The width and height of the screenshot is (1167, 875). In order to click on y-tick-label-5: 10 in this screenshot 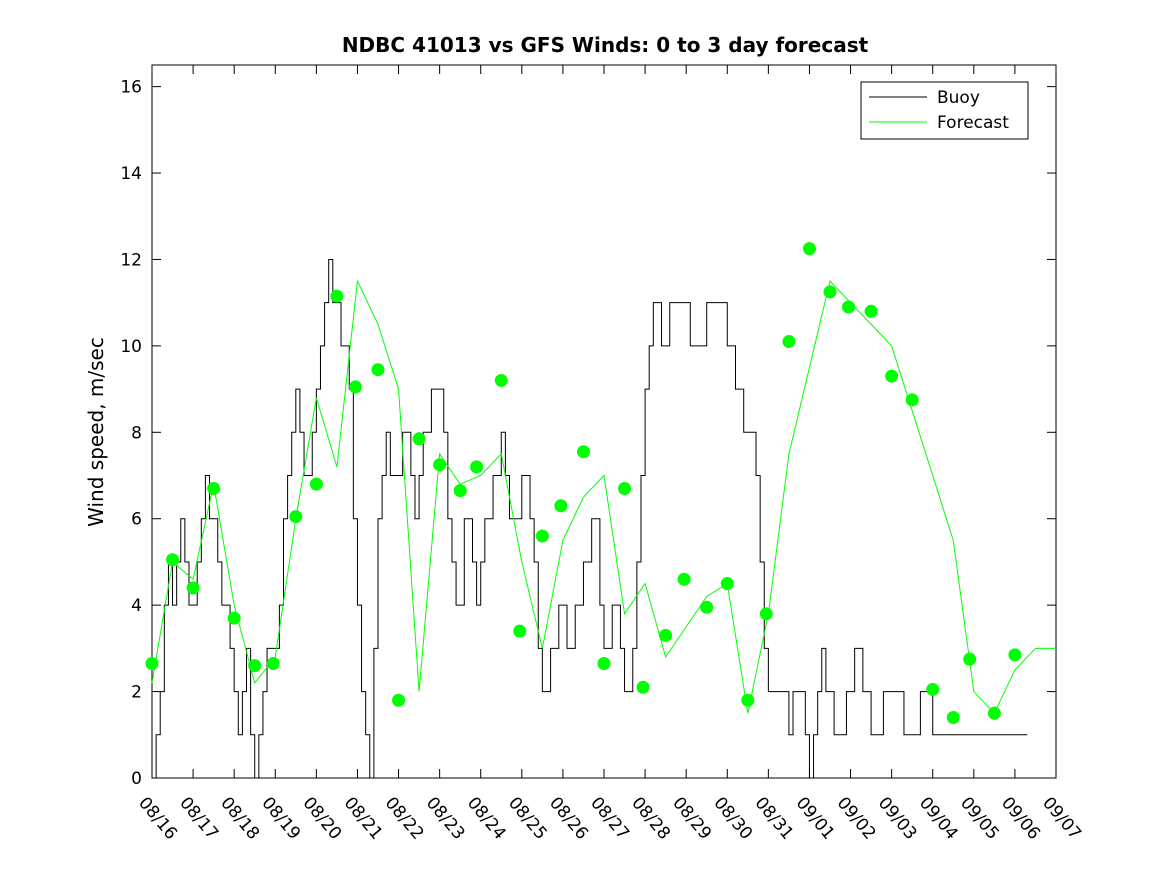, I will do `click(131, 347)`.